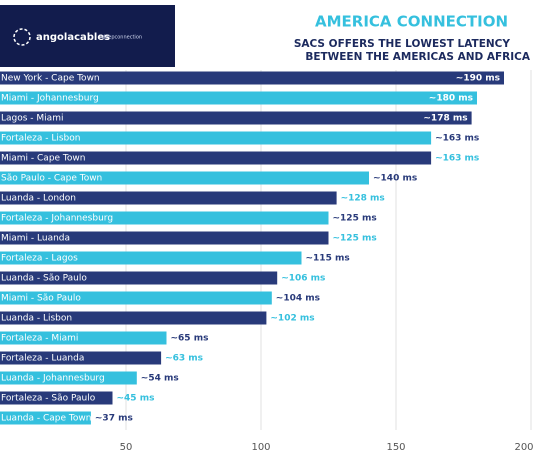  What do you see at coordinates (39, 259) in the screenshot?
I see `category-label: Fortaleza - Lagos` at bounding box center [39, 259].